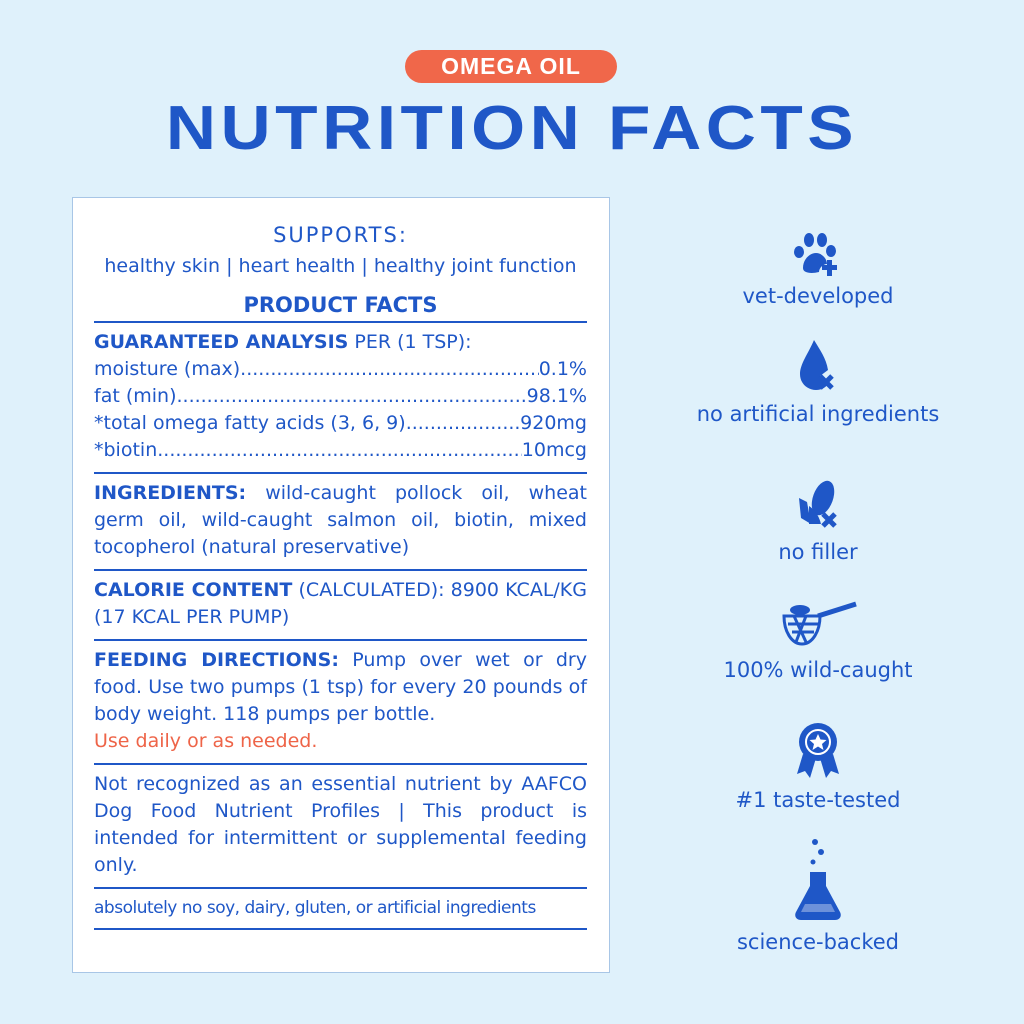 Image resolution: width=1024 pixels, height=1024 pixels. Describe the element at coordinates (818, 750) in the screenshot. I see `award-ribbon-icon` at that location.